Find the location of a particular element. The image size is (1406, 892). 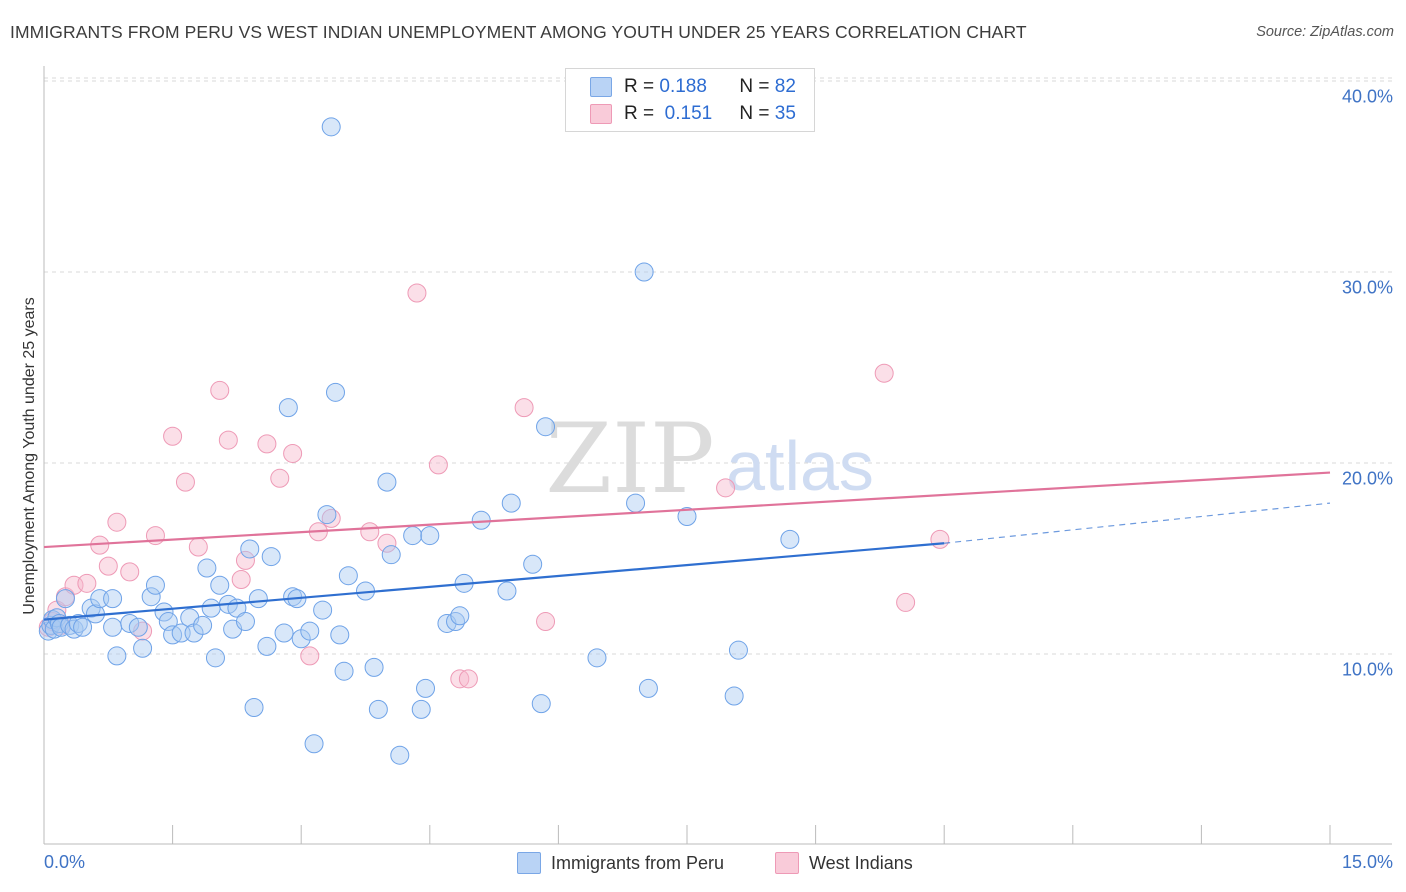

bottom-legend-label-peru: Immigrants from Peru is located at coordinates (638, 862).